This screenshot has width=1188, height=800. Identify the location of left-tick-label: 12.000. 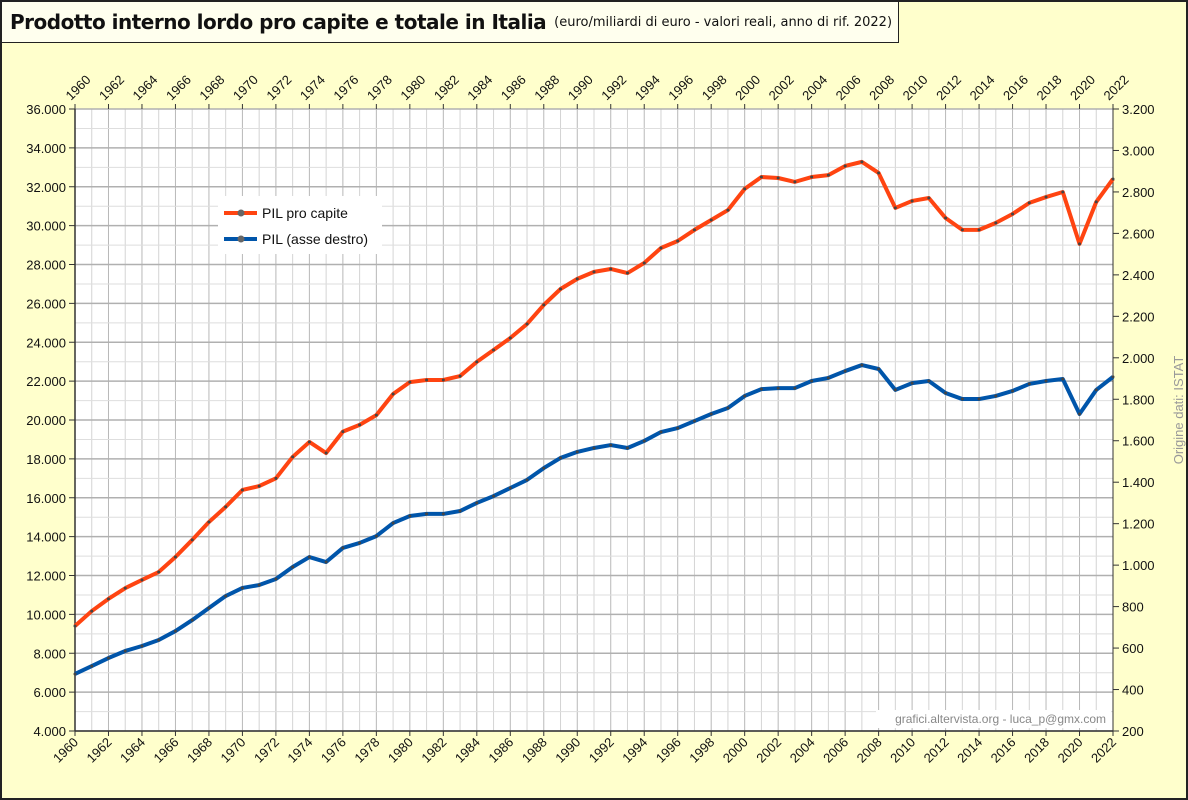
(46, 576).